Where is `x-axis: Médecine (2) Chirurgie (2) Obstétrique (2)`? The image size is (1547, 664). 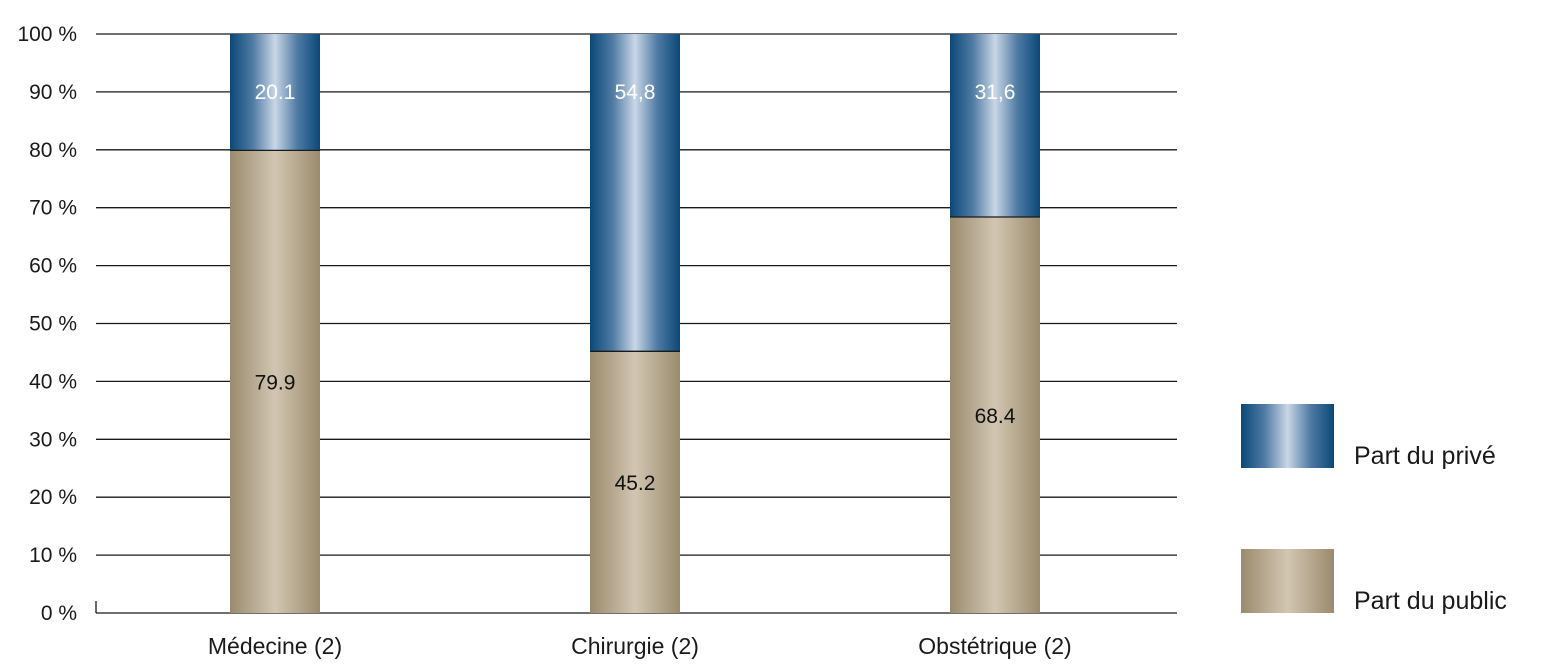
x-axis: Médecine (2) Chirurgie (2) Obstétrique (2) is located at coordinates (640, 646).